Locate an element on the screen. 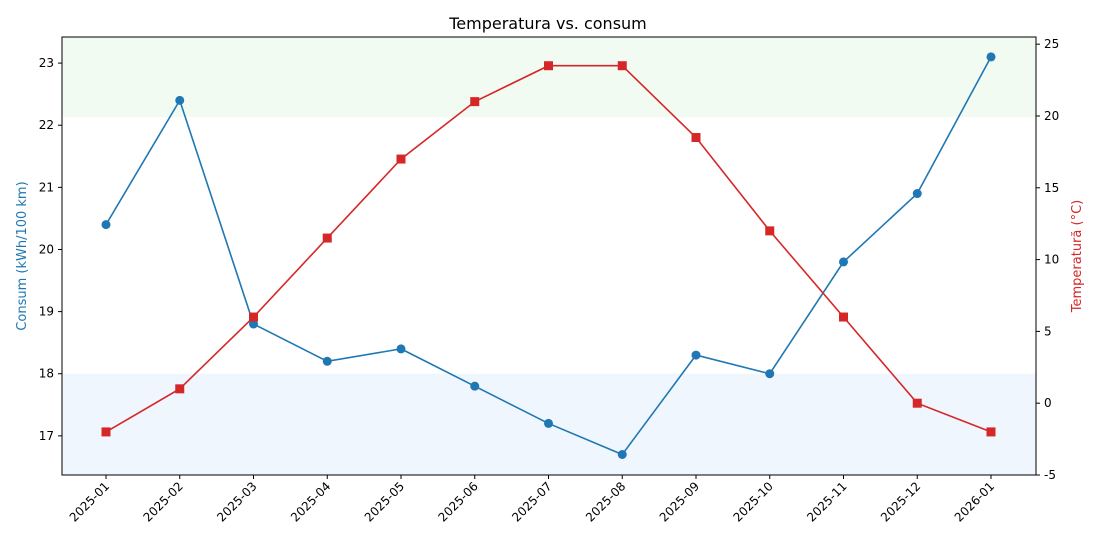 This screenshot has width=1100, height=550. x-tick-label: 2025-11 is located at coordinates (826, 501).